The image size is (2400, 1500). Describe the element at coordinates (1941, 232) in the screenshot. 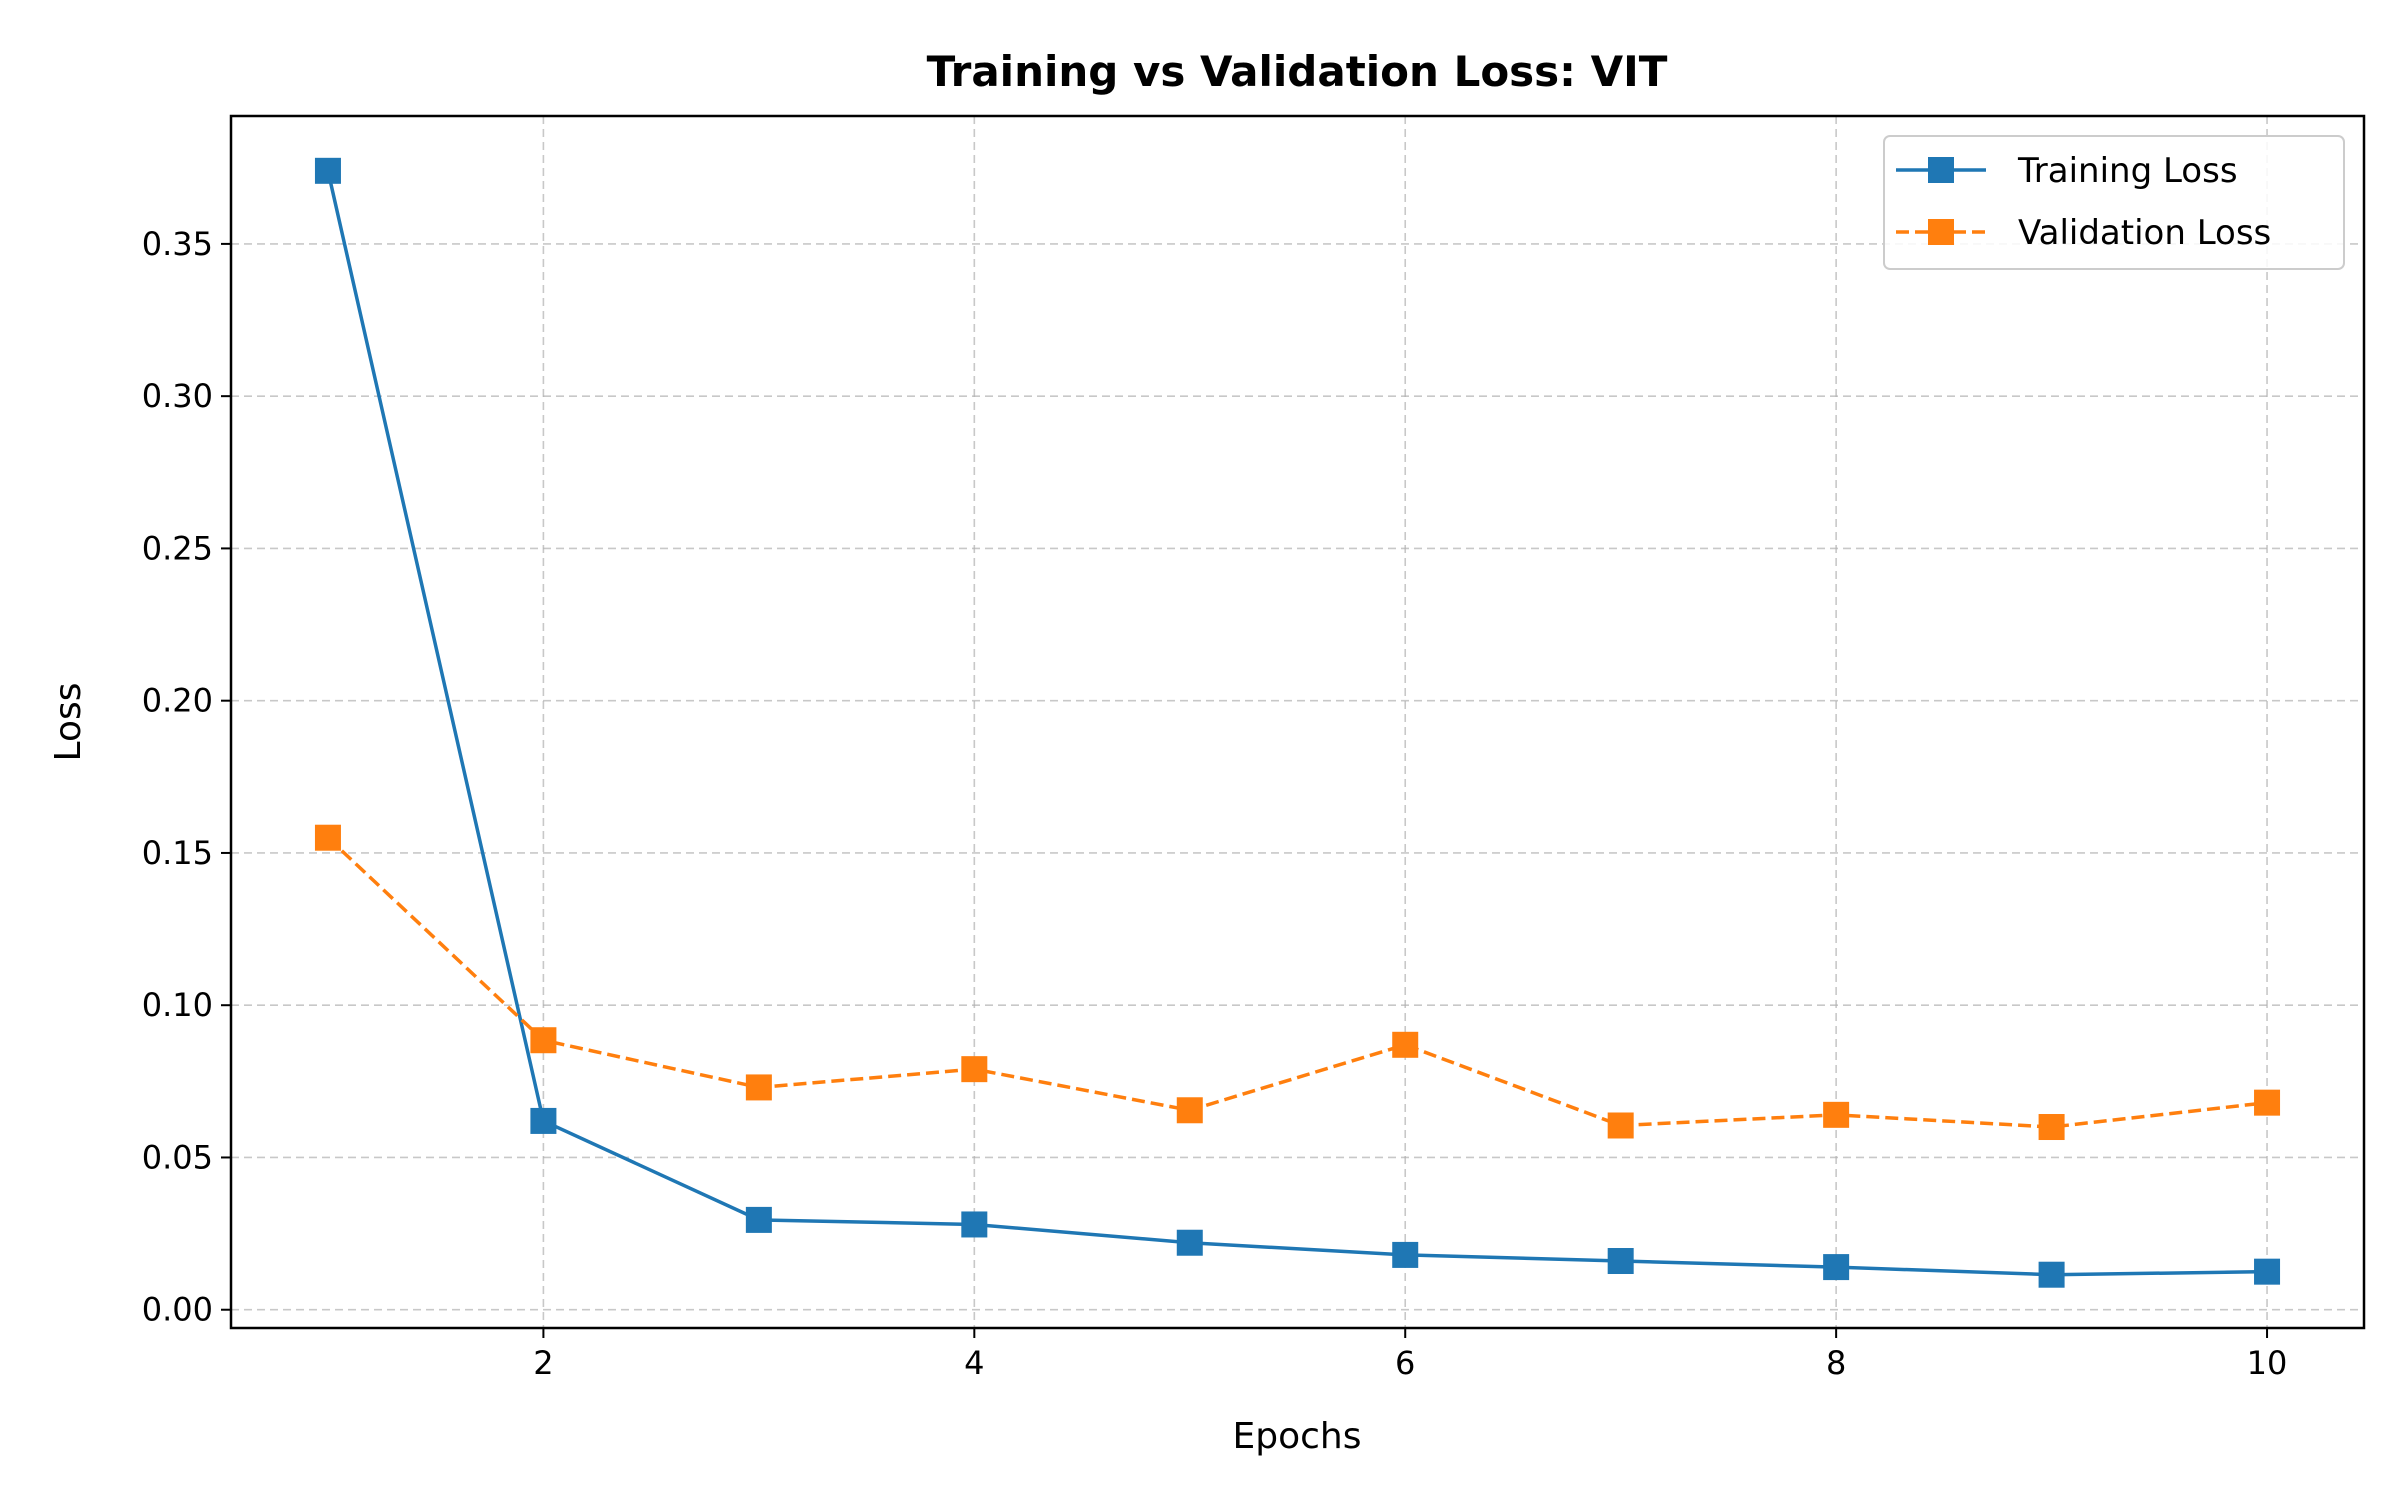

I see `legend-marker-validation` at that location.